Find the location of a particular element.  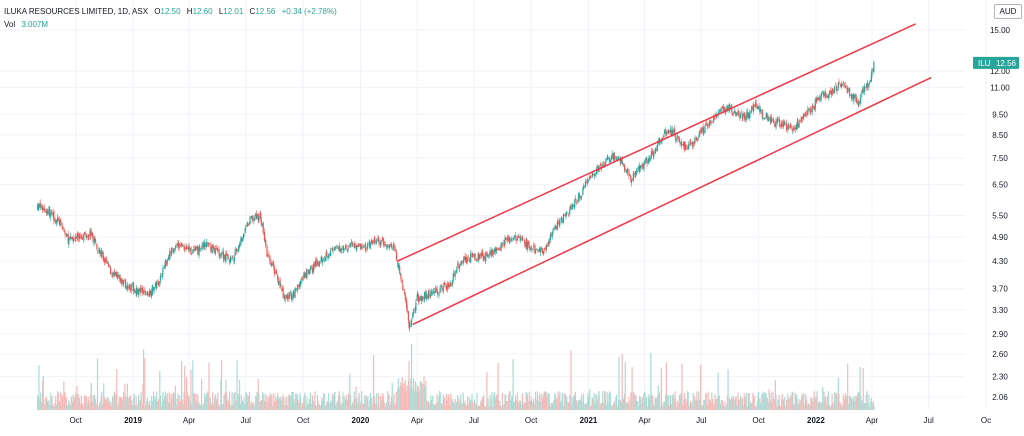

volume-label: Vol is located at coordinates (10, 24).